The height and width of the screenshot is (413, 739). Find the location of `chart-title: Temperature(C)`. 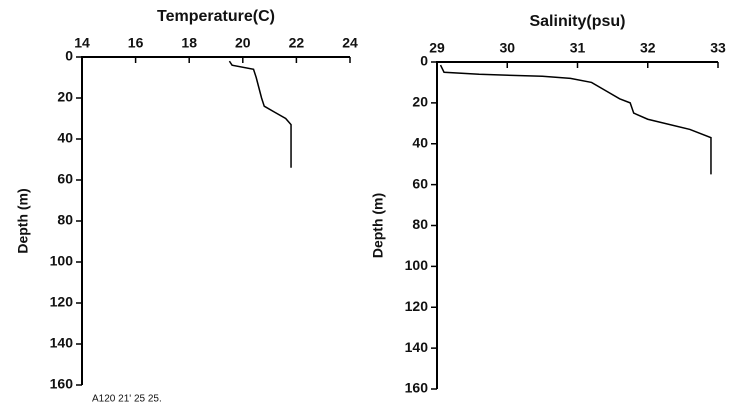

chart-title: Temperature(C) is located at coordinates (216, 16).